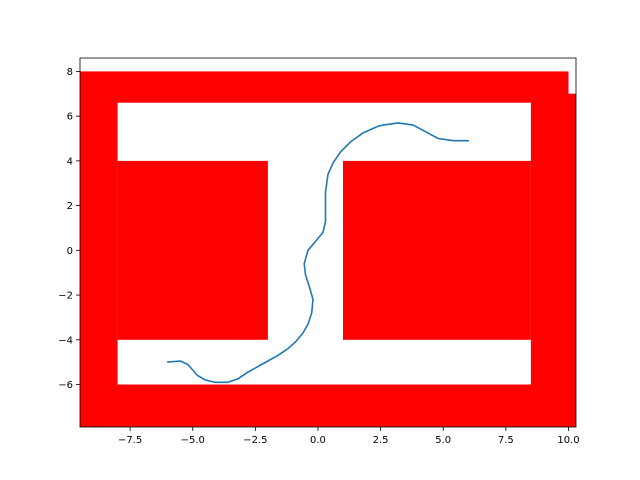 The height and width of the screenshot is (480, 640). Describe the element at coordinates (568, 440) in the screenshot. I see `x-tick-label: 10.0` at that location.